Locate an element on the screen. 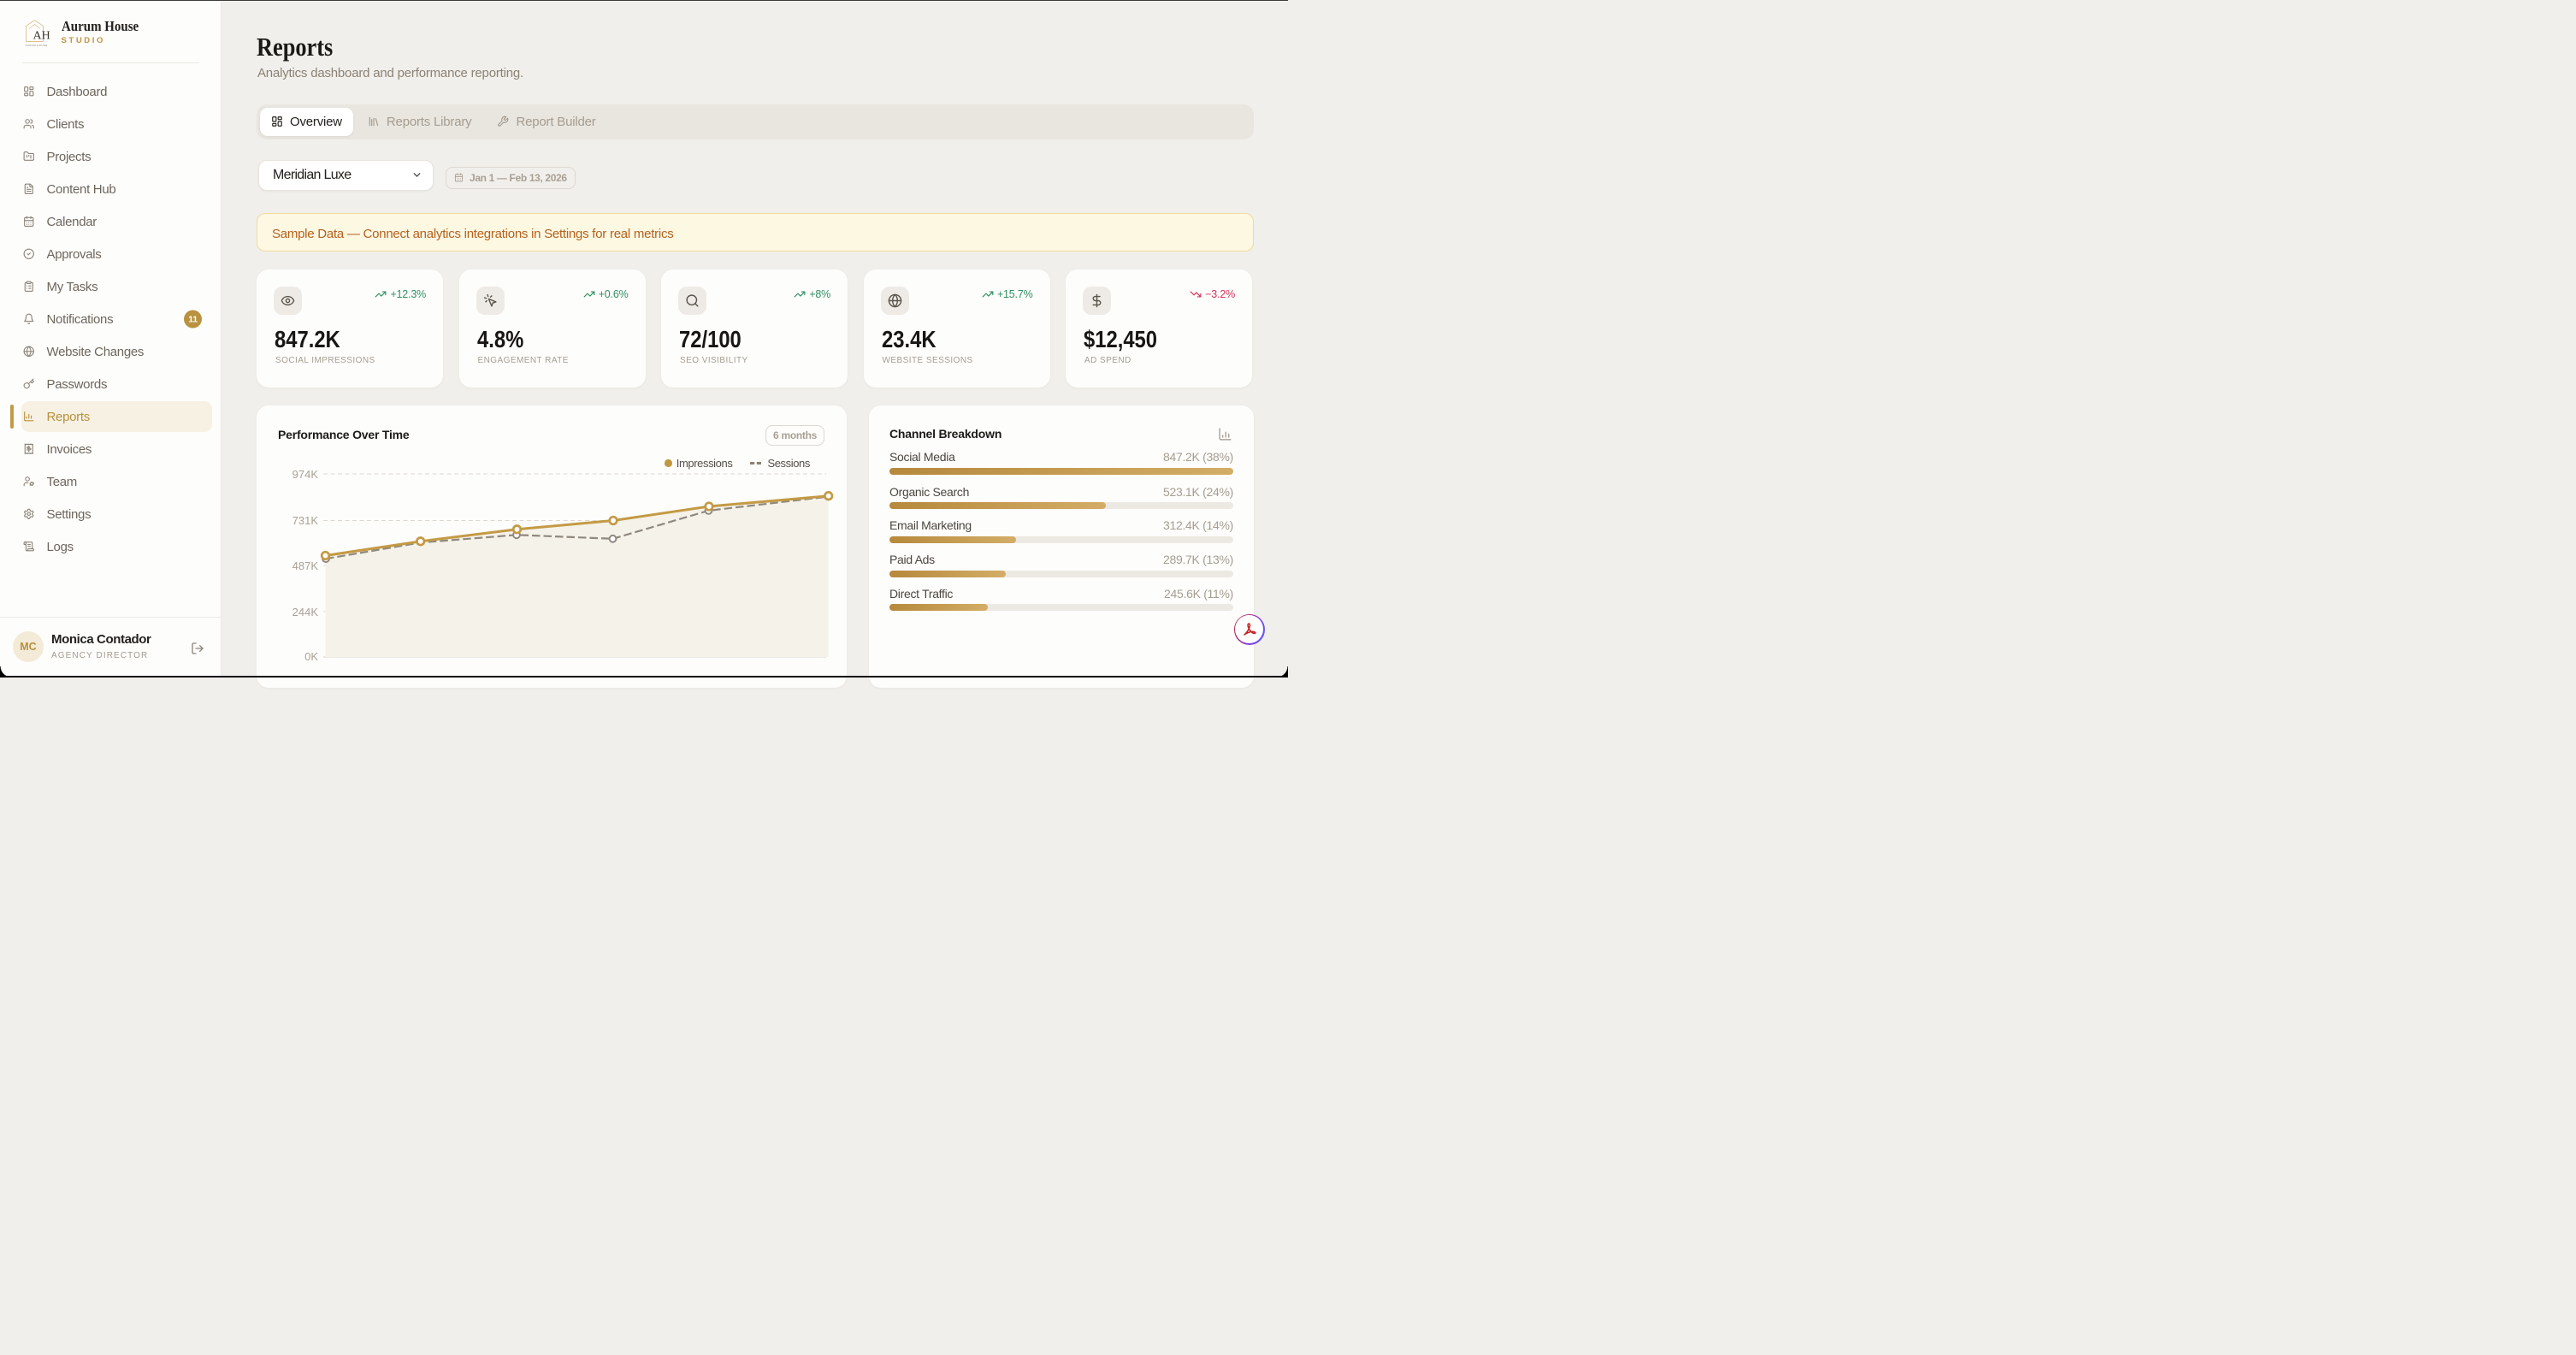 This screenshot has height=1355, width=2576. svg-text: 244K is located at coordinates (305, 612).